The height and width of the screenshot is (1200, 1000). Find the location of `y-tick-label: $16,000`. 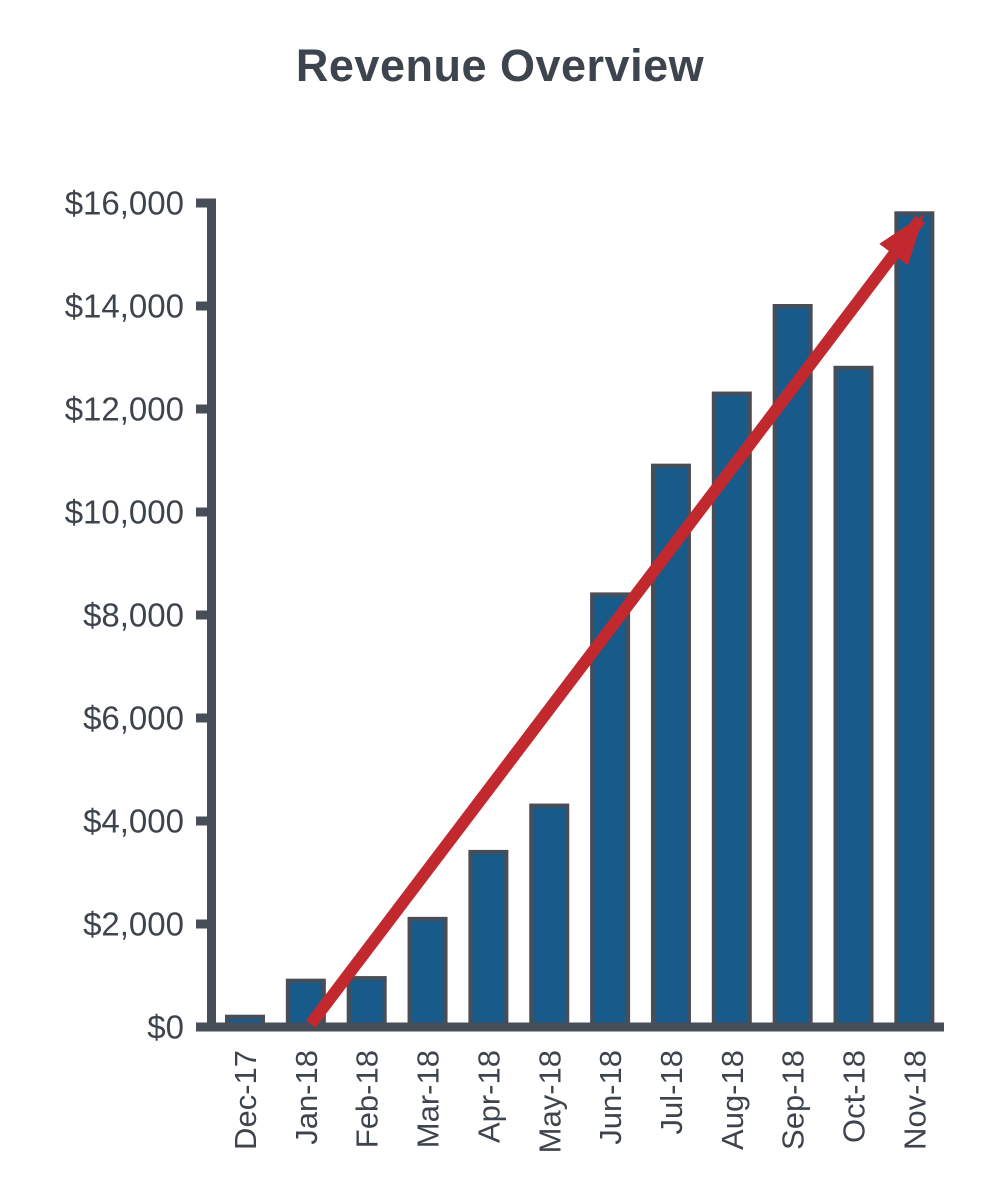

y-tick-label: $16,000 is located at coordinates (124, 203).